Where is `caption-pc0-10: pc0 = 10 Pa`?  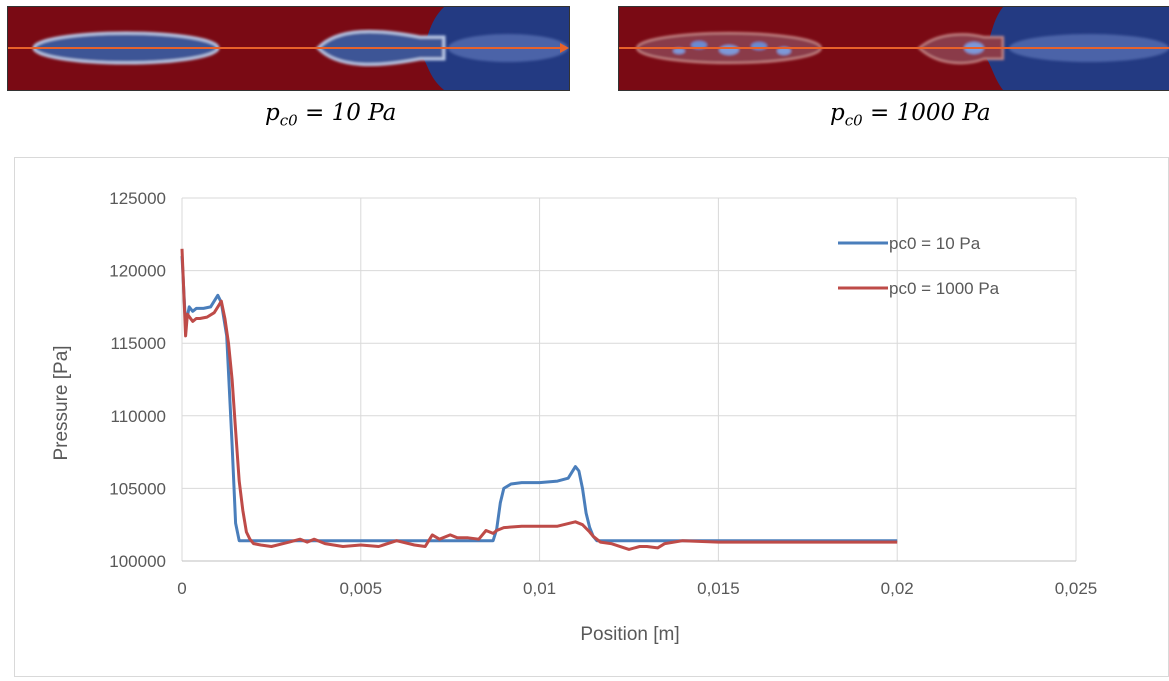 caption-pc0-10: pc0 = 10 Pa is located at coordinates (331, 115).